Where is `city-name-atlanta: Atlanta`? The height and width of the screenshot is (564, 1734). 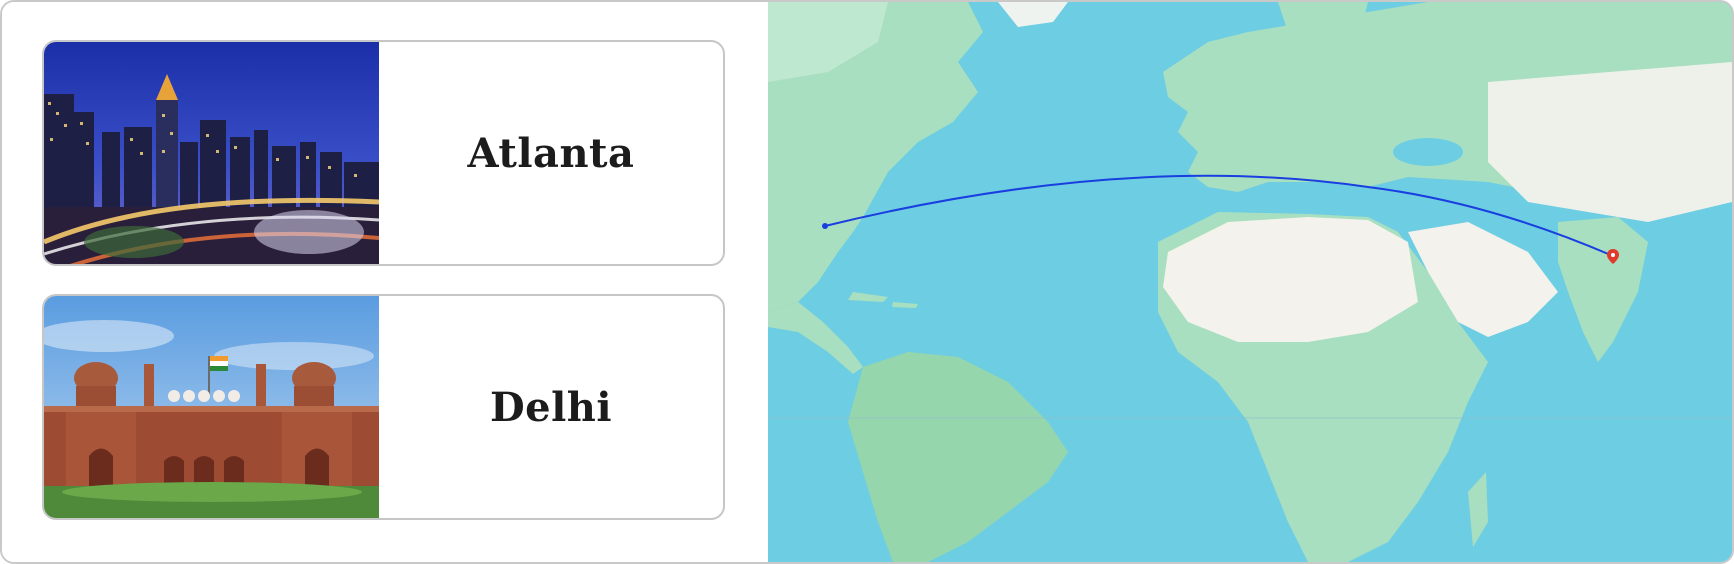
city-name-atlanta: Atlanta is located at coordinates (551, 153).